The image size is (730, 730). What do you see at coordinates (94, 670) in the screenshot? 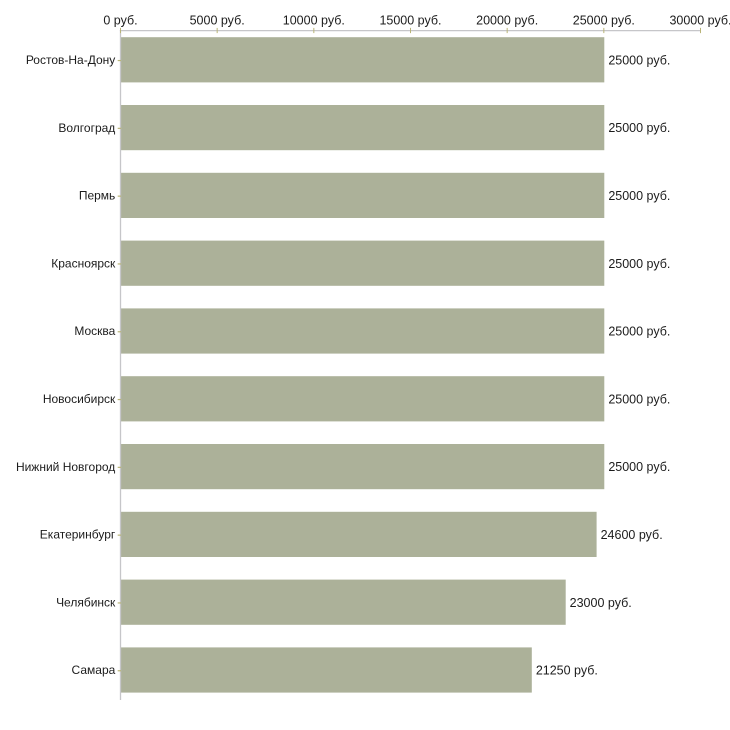
I see `svg-text: Самара` at bounding box center [94, 670].